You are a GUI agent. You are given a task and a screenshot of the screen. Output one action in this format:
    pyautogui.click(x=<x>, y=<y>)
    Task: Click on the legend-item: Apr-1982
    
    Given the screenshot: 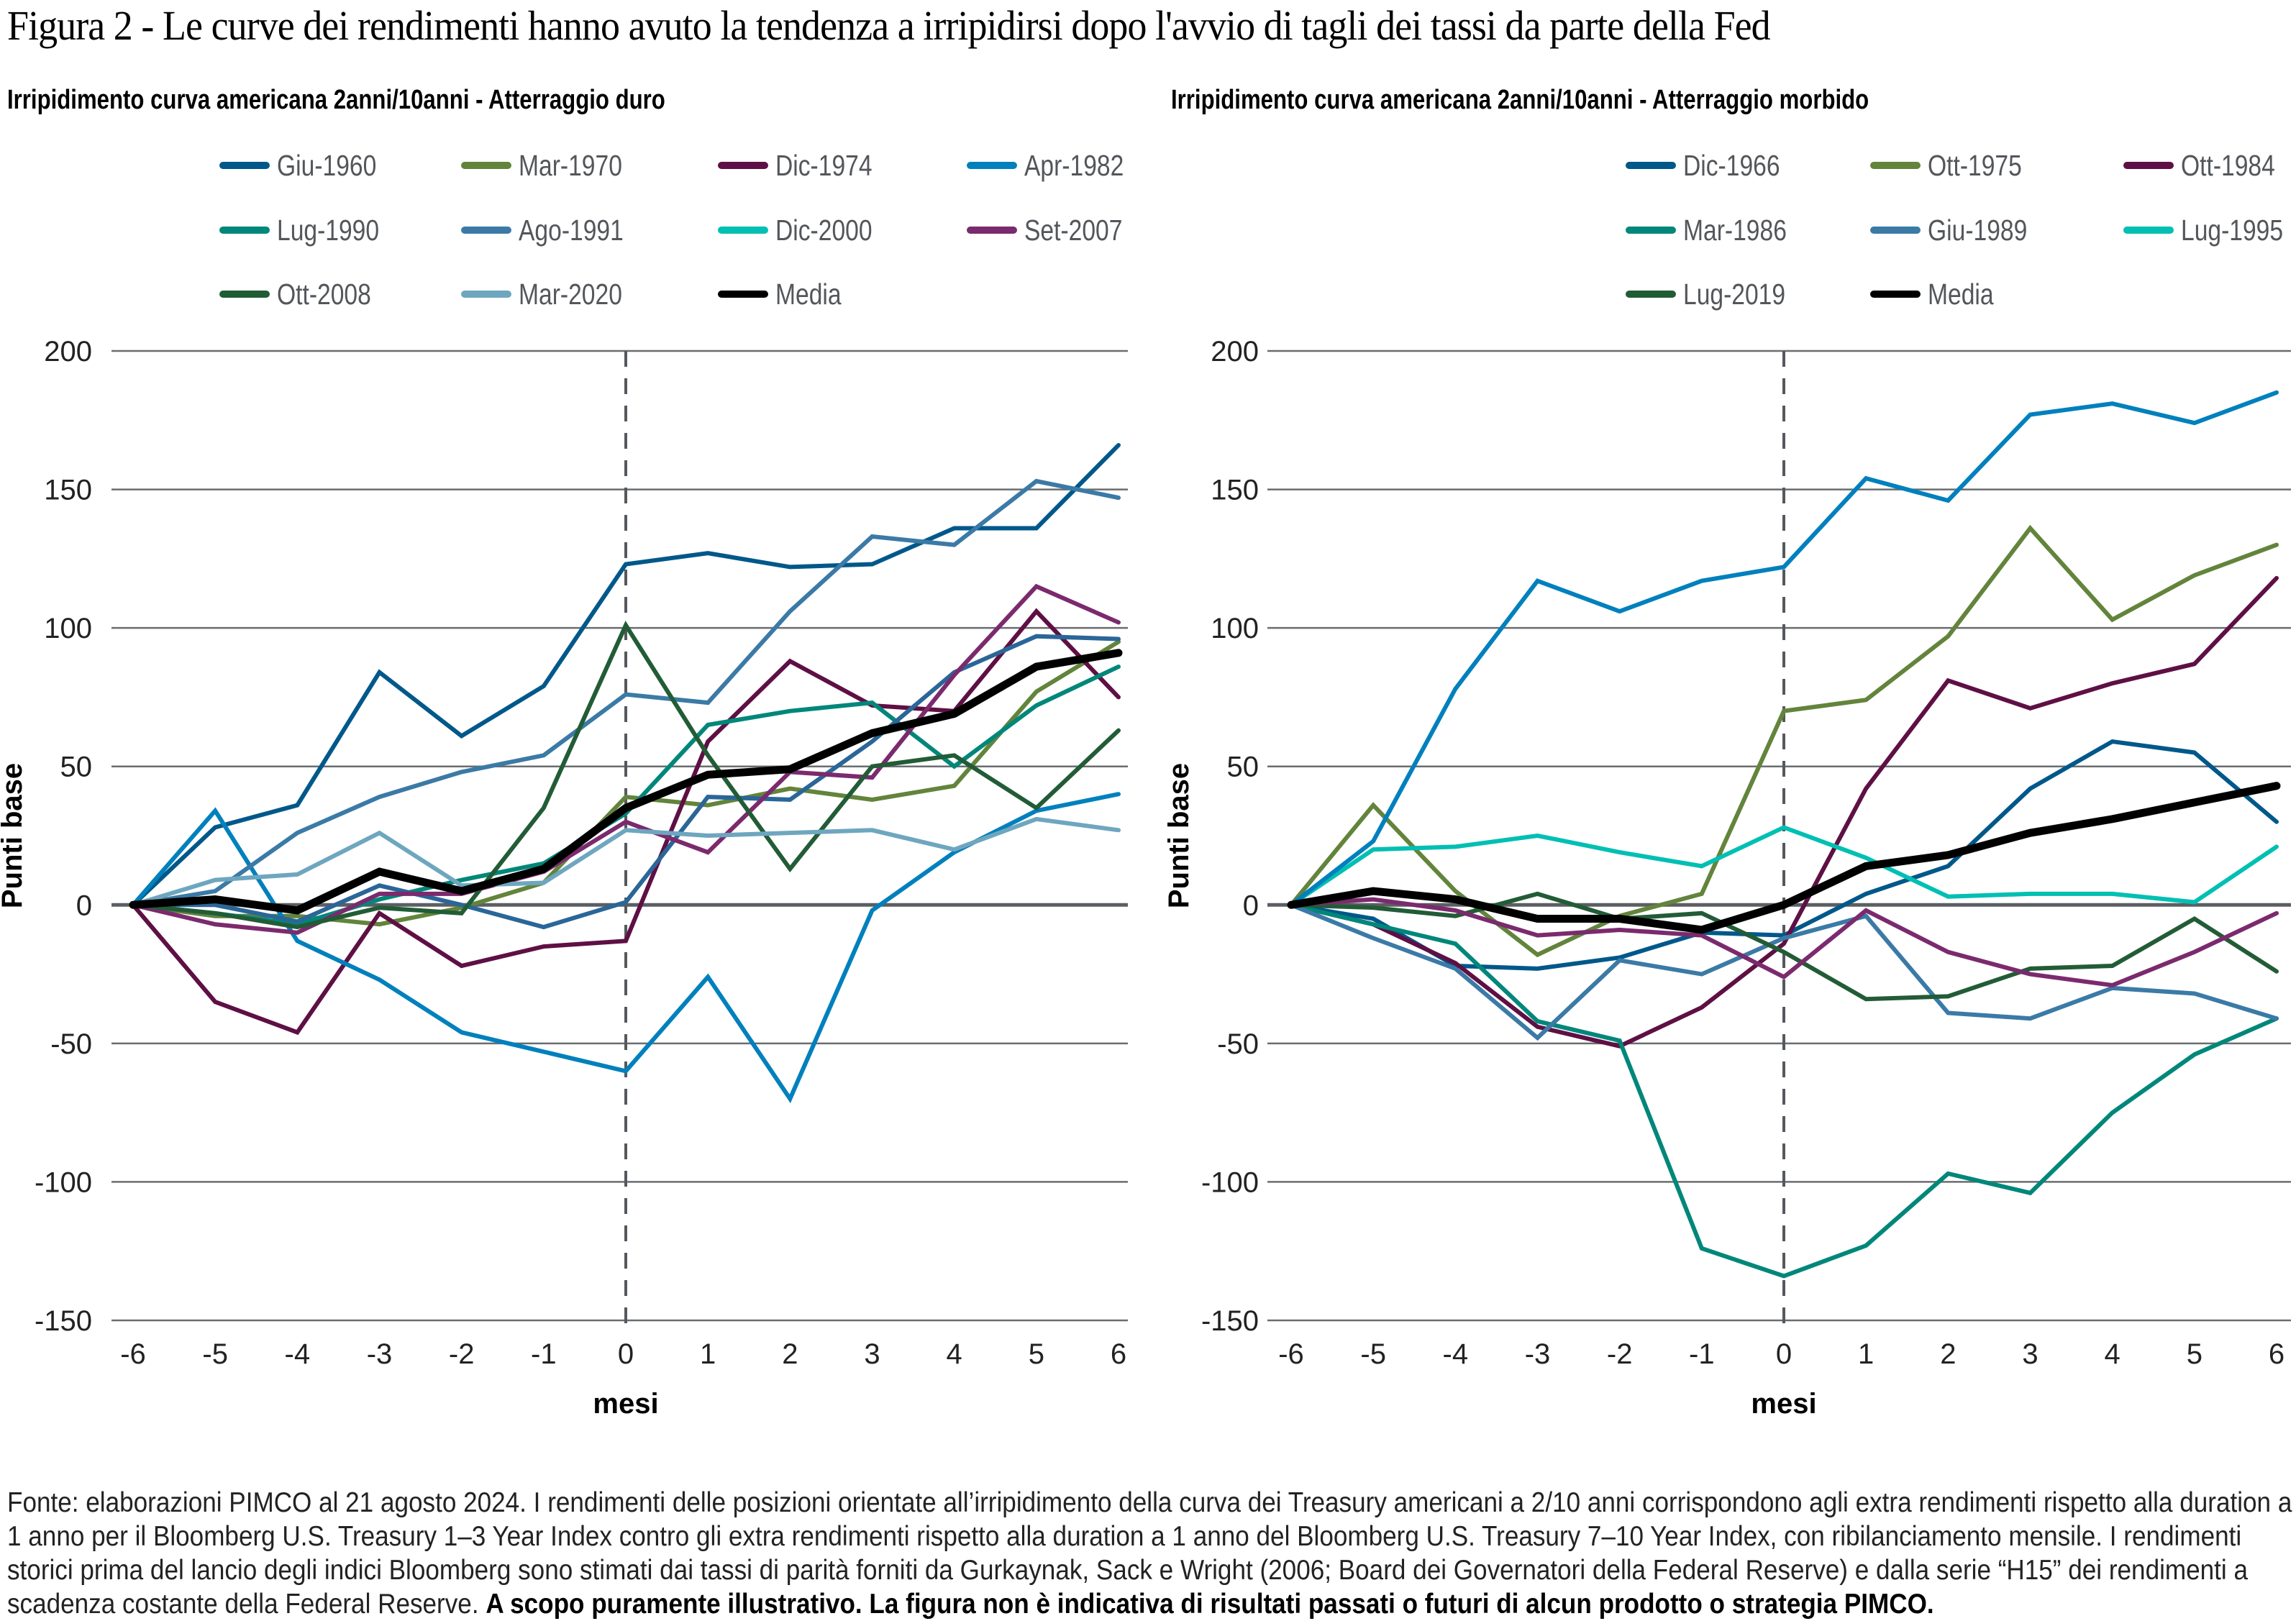 What is the action you would take?
    pyautogui.click(x=1056, y=165)
    